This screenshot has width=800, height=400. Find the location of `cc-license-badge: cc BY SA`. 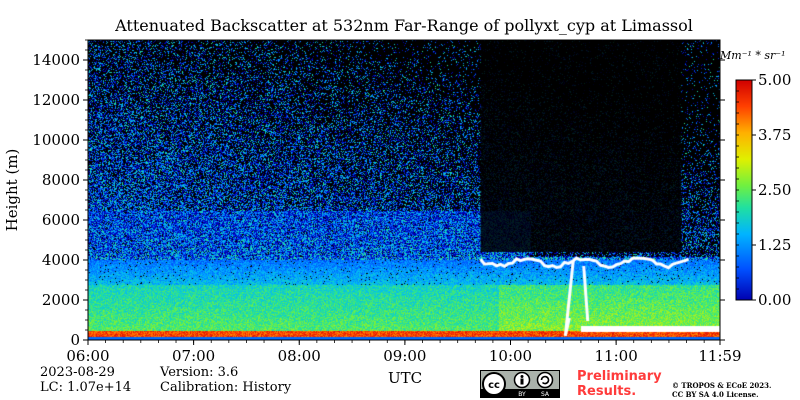

cc-license-badge: cc BY SA is located at coordinates (520, 384).